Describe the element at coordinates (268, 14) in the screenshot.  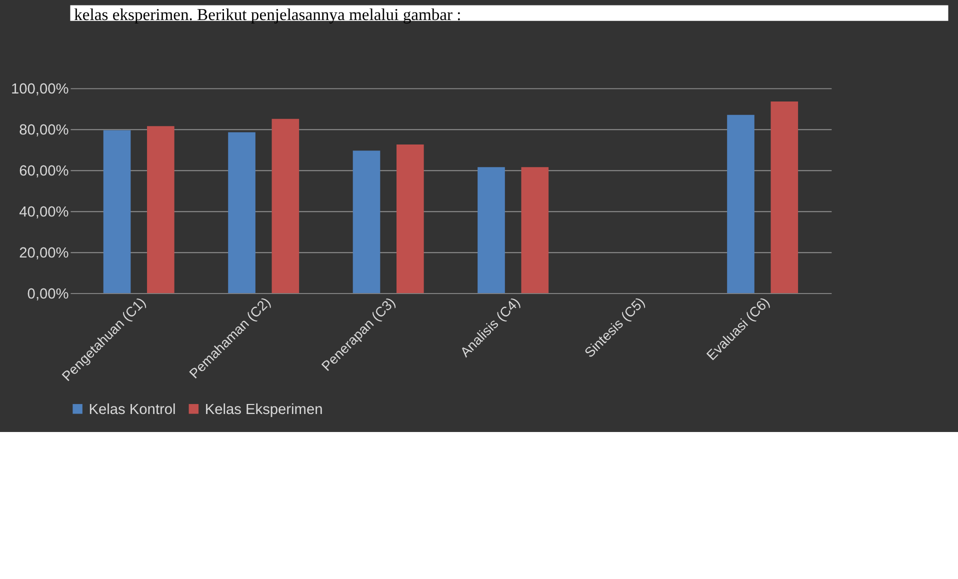
I see `text: kelas eksperimen. Berikut penjelasannya melalui gambar :` at that location.